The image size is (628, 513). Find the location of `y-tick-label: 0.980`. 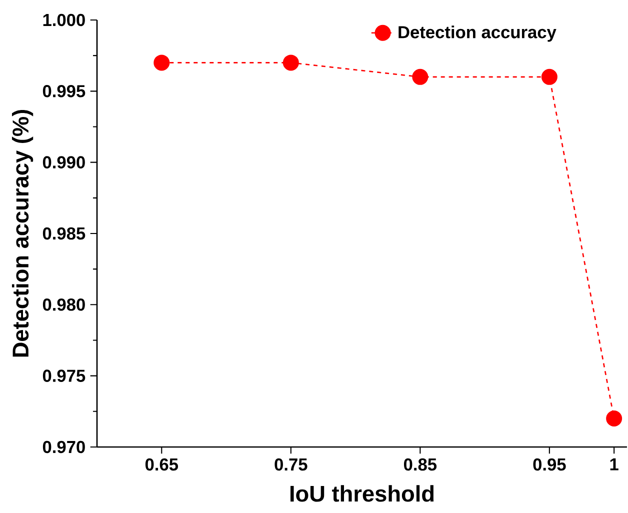

y-tick-label: 0.980 is located at coordinates (63, 304).